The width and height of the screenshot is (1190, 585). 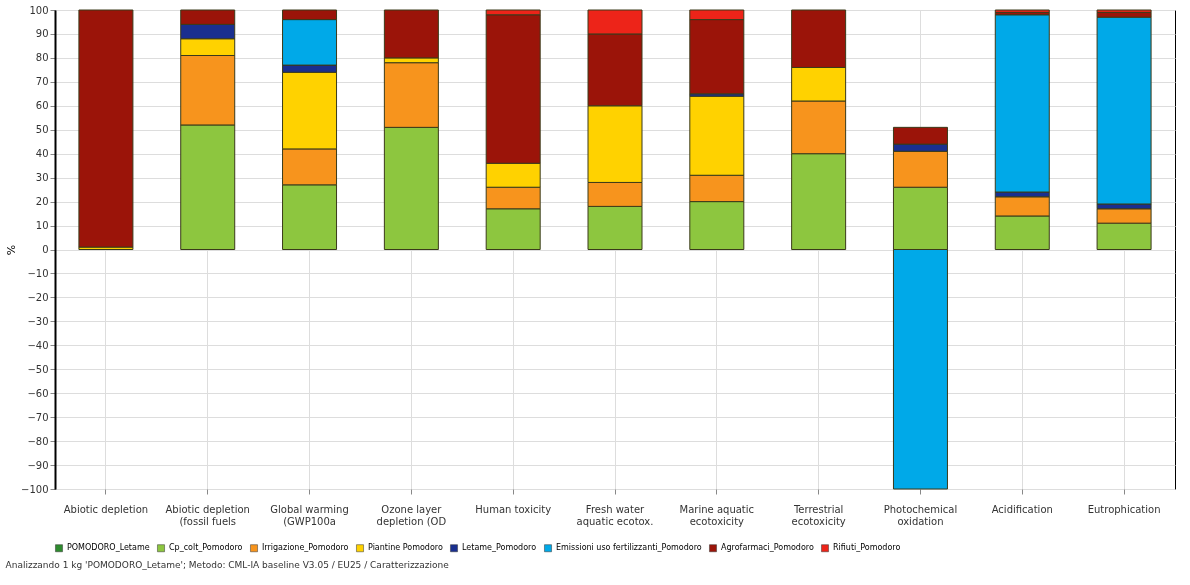 What do you see at coordinates (42, 154) in the screenshot?
I see `y-tick-label: 40` at bounding box center [42, 154].